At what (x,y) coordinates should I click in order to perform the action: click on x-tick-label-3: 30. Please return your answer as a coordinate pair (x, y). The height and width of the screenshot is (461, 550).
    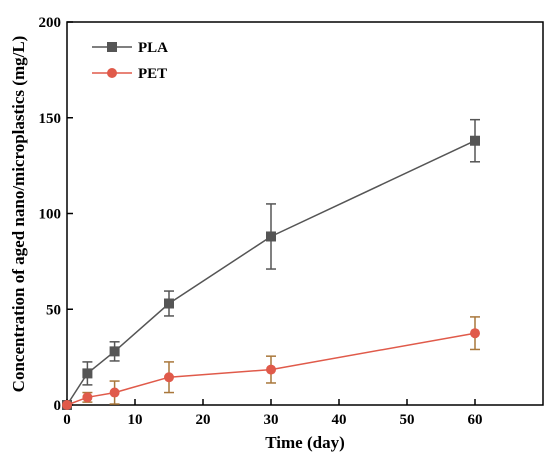
    Looking at the image, I should click on (271, 420).